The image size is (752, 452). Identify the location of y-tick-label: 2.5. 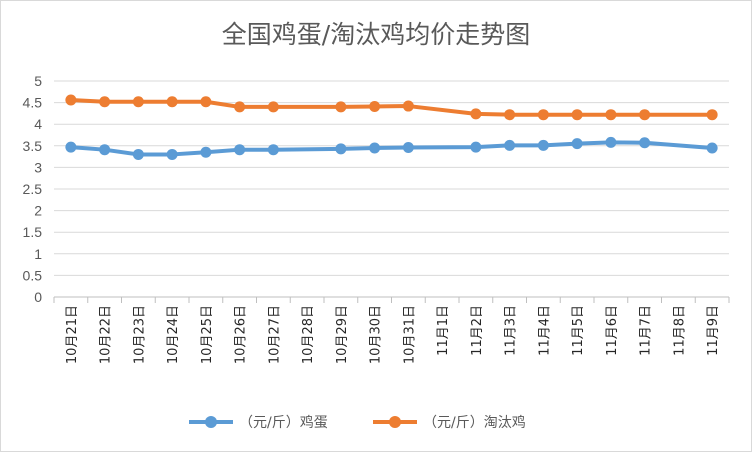
(33, 189).